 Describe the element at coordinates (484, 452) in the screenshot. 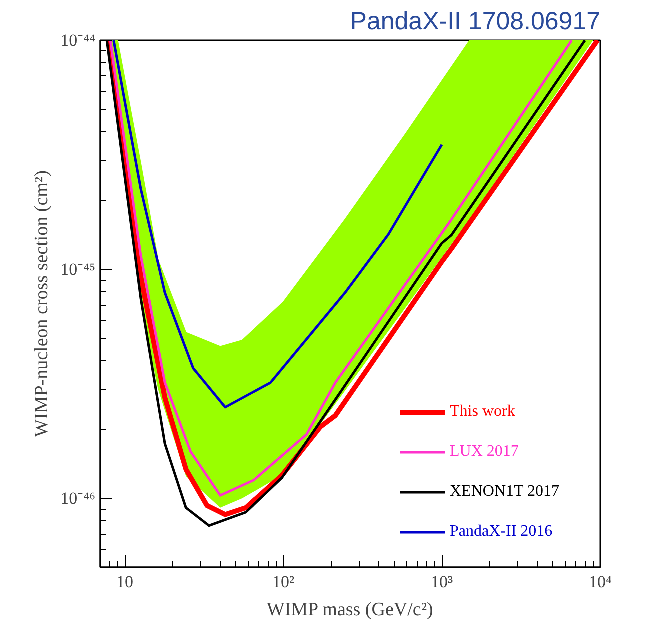

I see `legend-label: LUX 2017` at that location.